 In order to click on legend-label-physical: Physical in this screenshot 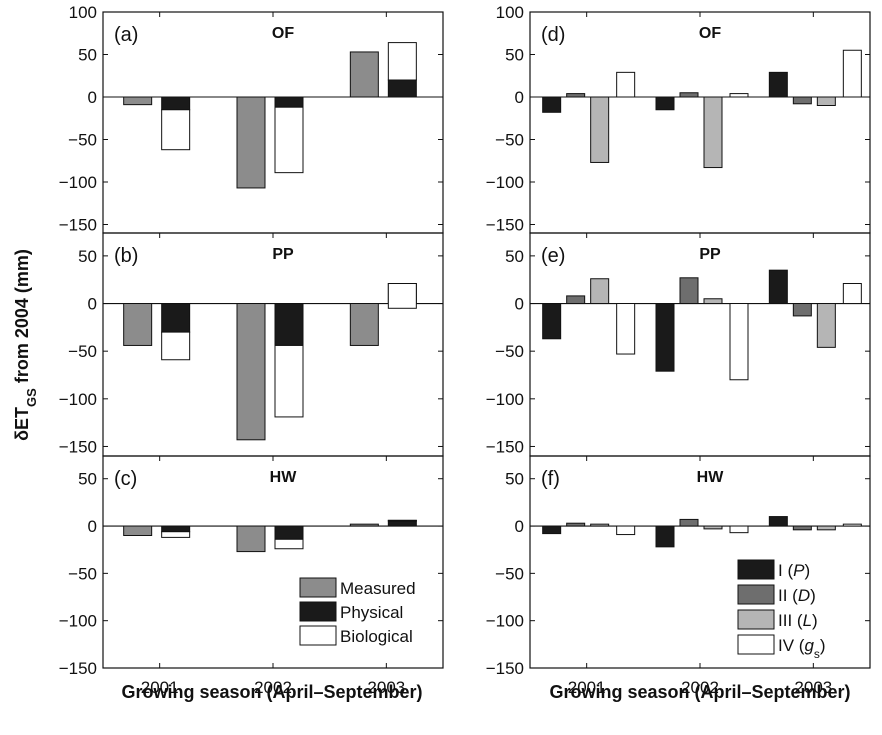, I will do `click(371, 612)`.